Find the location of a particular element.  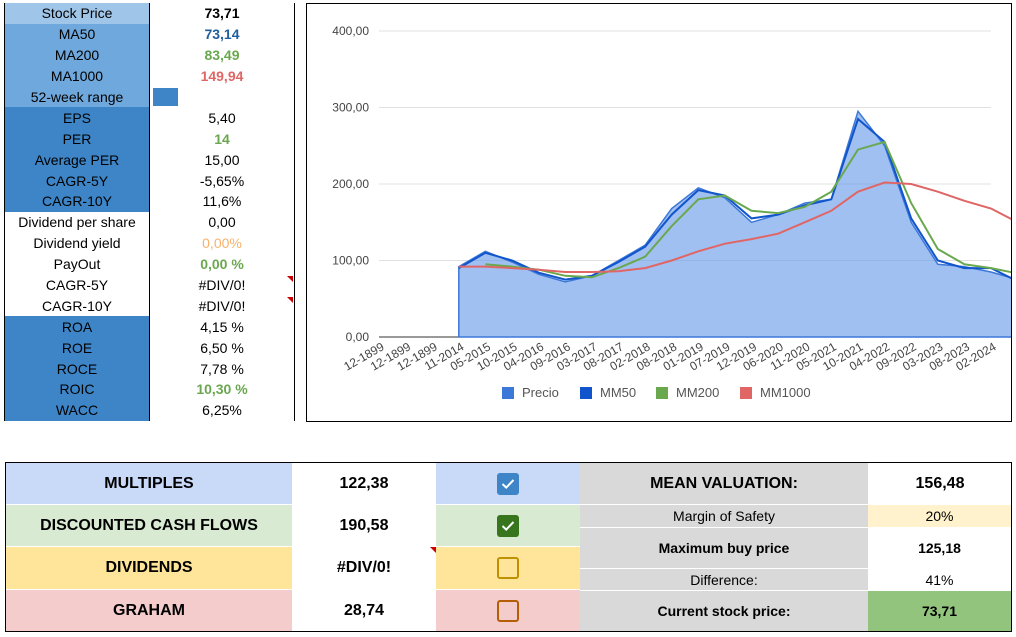

method-label: DIVIDENDS is located at coordinates (149, 568).